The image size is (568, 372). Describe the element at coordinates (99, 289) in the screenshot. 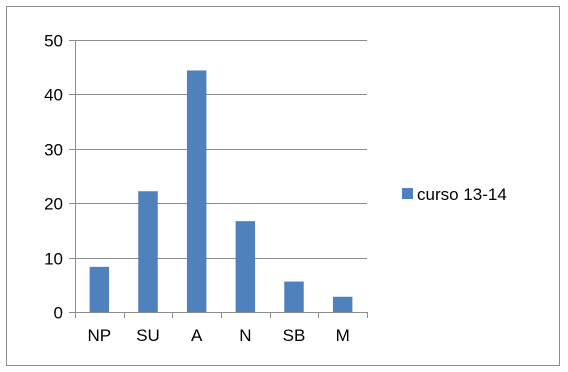

I see `bar-np` at that location.